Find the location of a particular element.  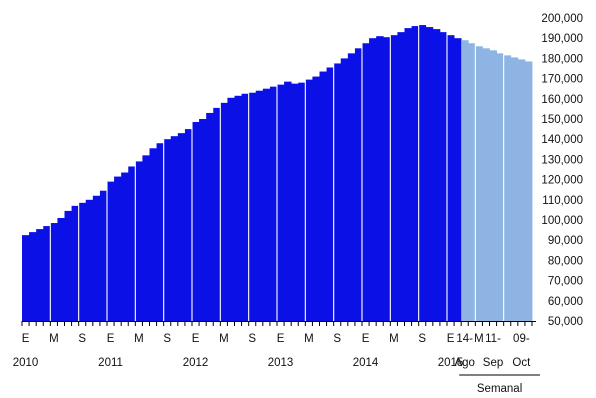

x-tick-sublabel-weekly: Ago is located at coordinates (464, 363).